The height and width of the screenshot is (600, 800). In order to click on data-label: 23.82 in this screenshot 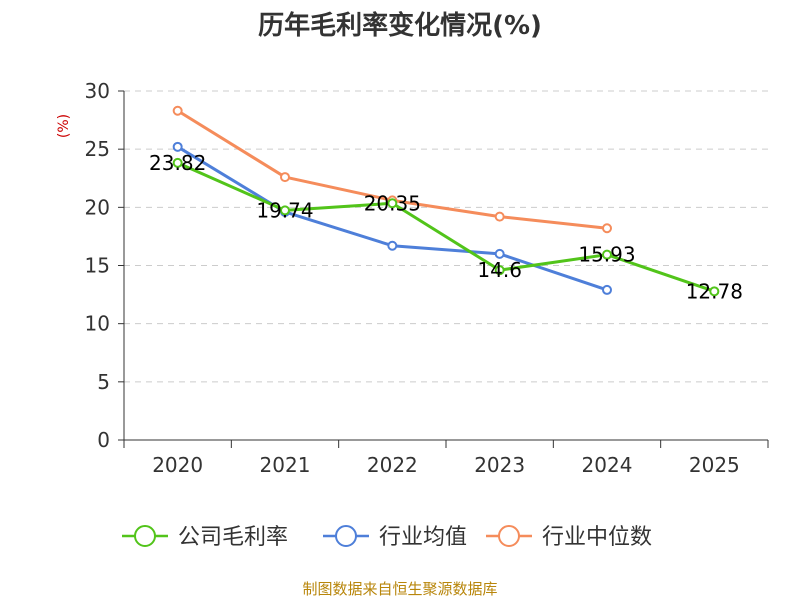, I will do `click(177, 163)`.